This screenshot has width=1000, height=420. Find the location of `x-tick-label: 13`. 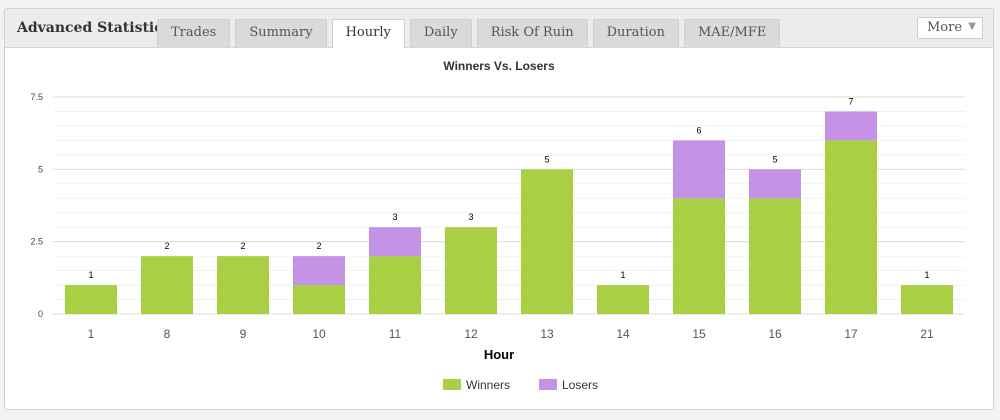

x-tick-label: 13 is located at coordinates (547, 334).